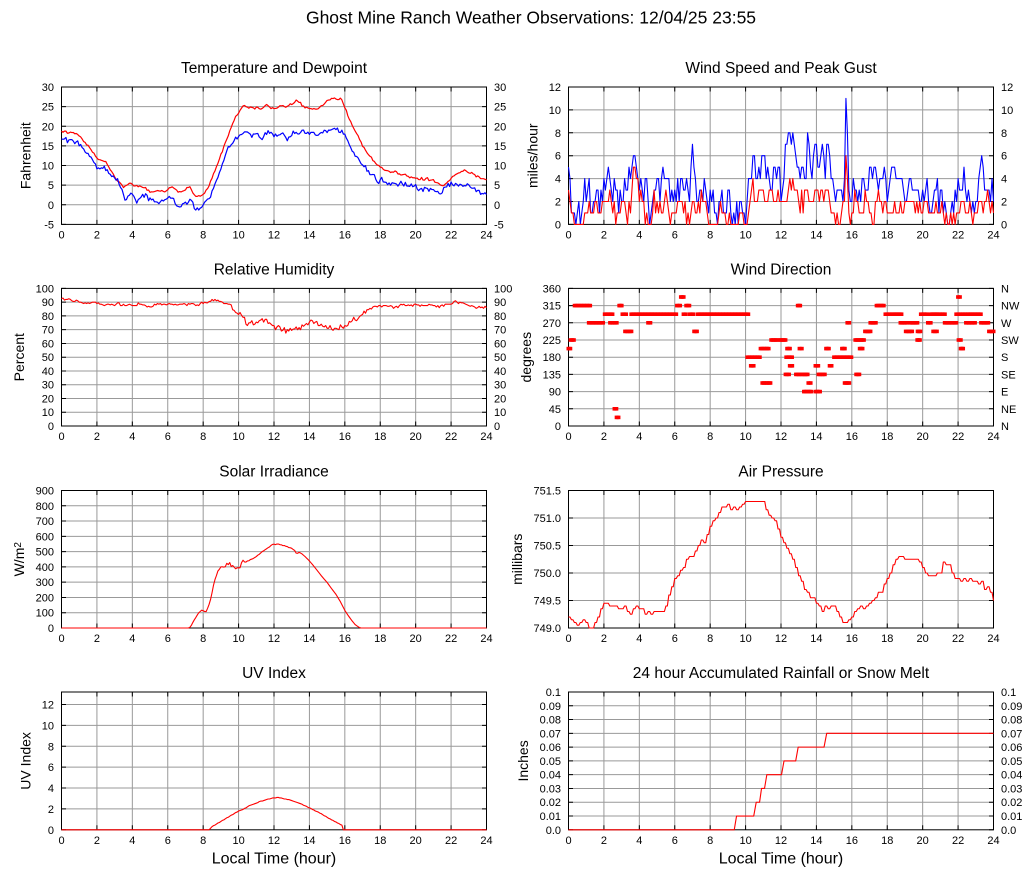 This screenshot has height=883, width=1027. Describe the element at coordinates (552, 375) in the screenshot. I see `svg-text: 135` at that location.